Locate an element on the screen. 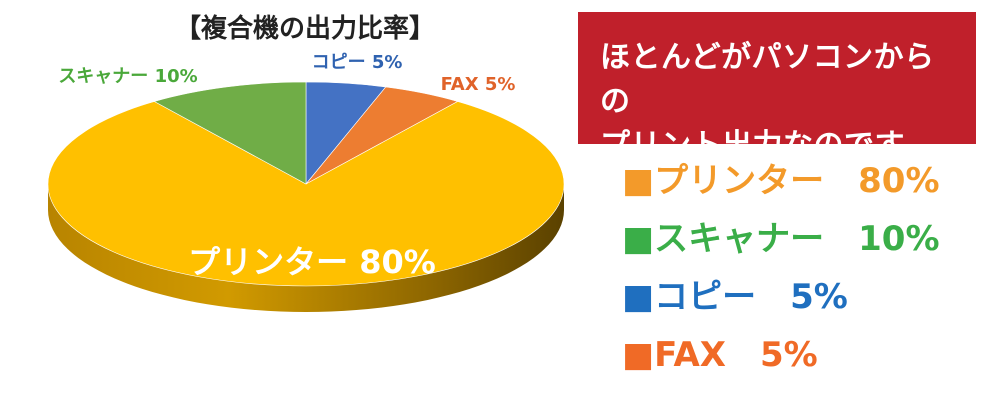 This screenshot has height=400, width=1000. slice-label-scanner: スキャナー 10% is located at coordinates (127, 76).